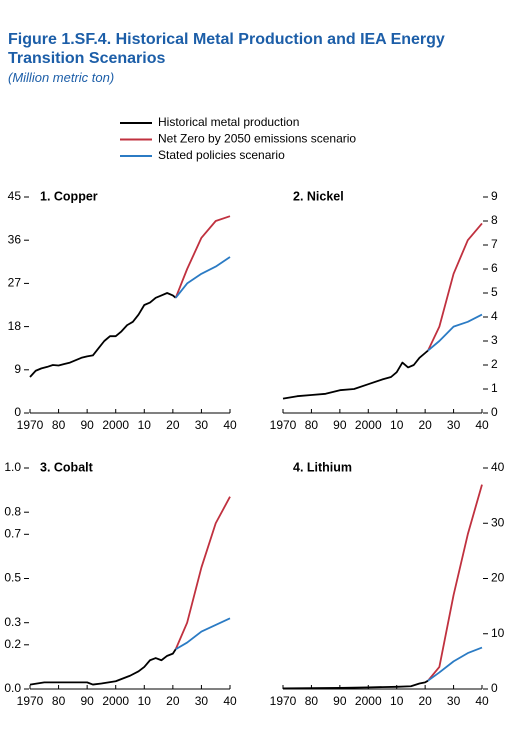  I want to click on y-tick-label: 0.0, so click(12, 688).